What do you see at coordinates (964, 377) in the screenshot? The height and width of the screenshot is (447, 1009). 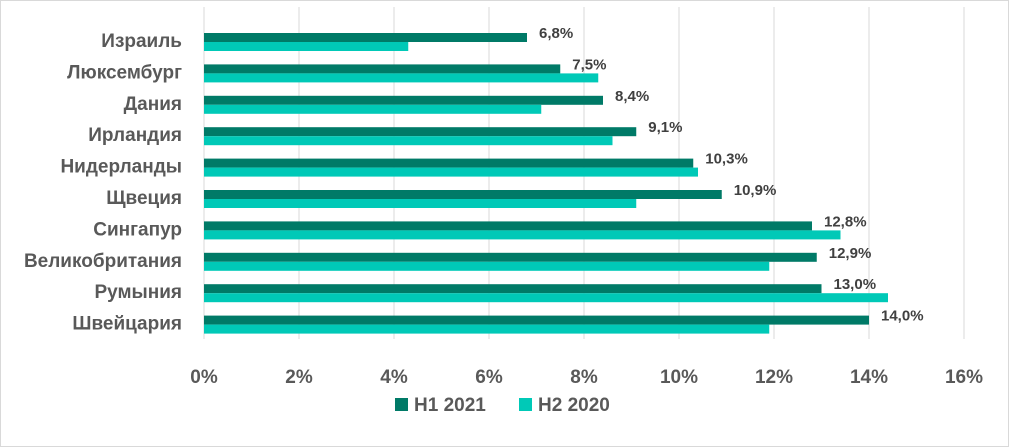 I see `x-tick-label: 16%` at bounding box center [964, 377].